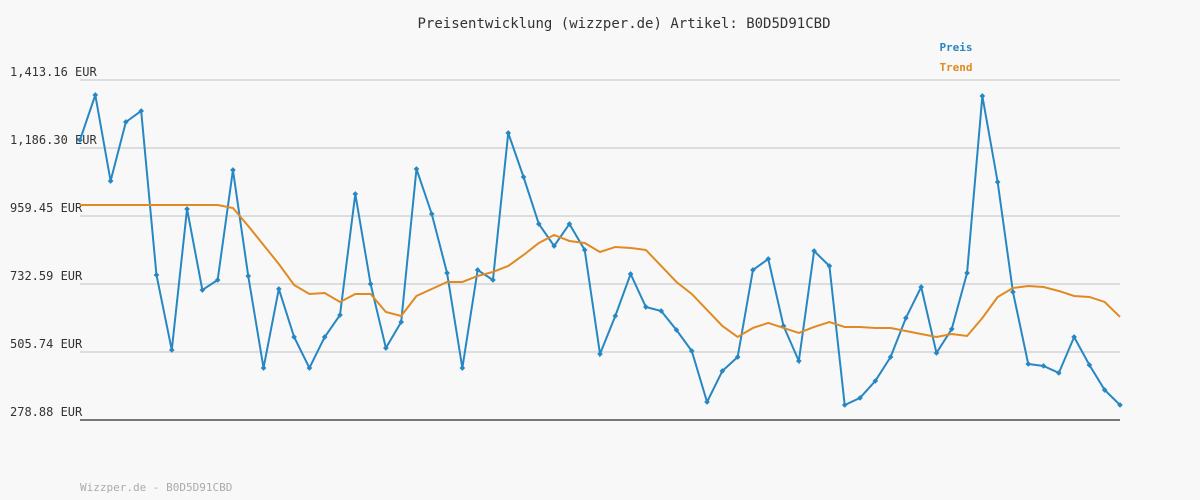  What do you see at coordinates (46, 276) in the screenshot?
I see `y-tick-label: 732.59 EUR` at bounding box center [46, 276].